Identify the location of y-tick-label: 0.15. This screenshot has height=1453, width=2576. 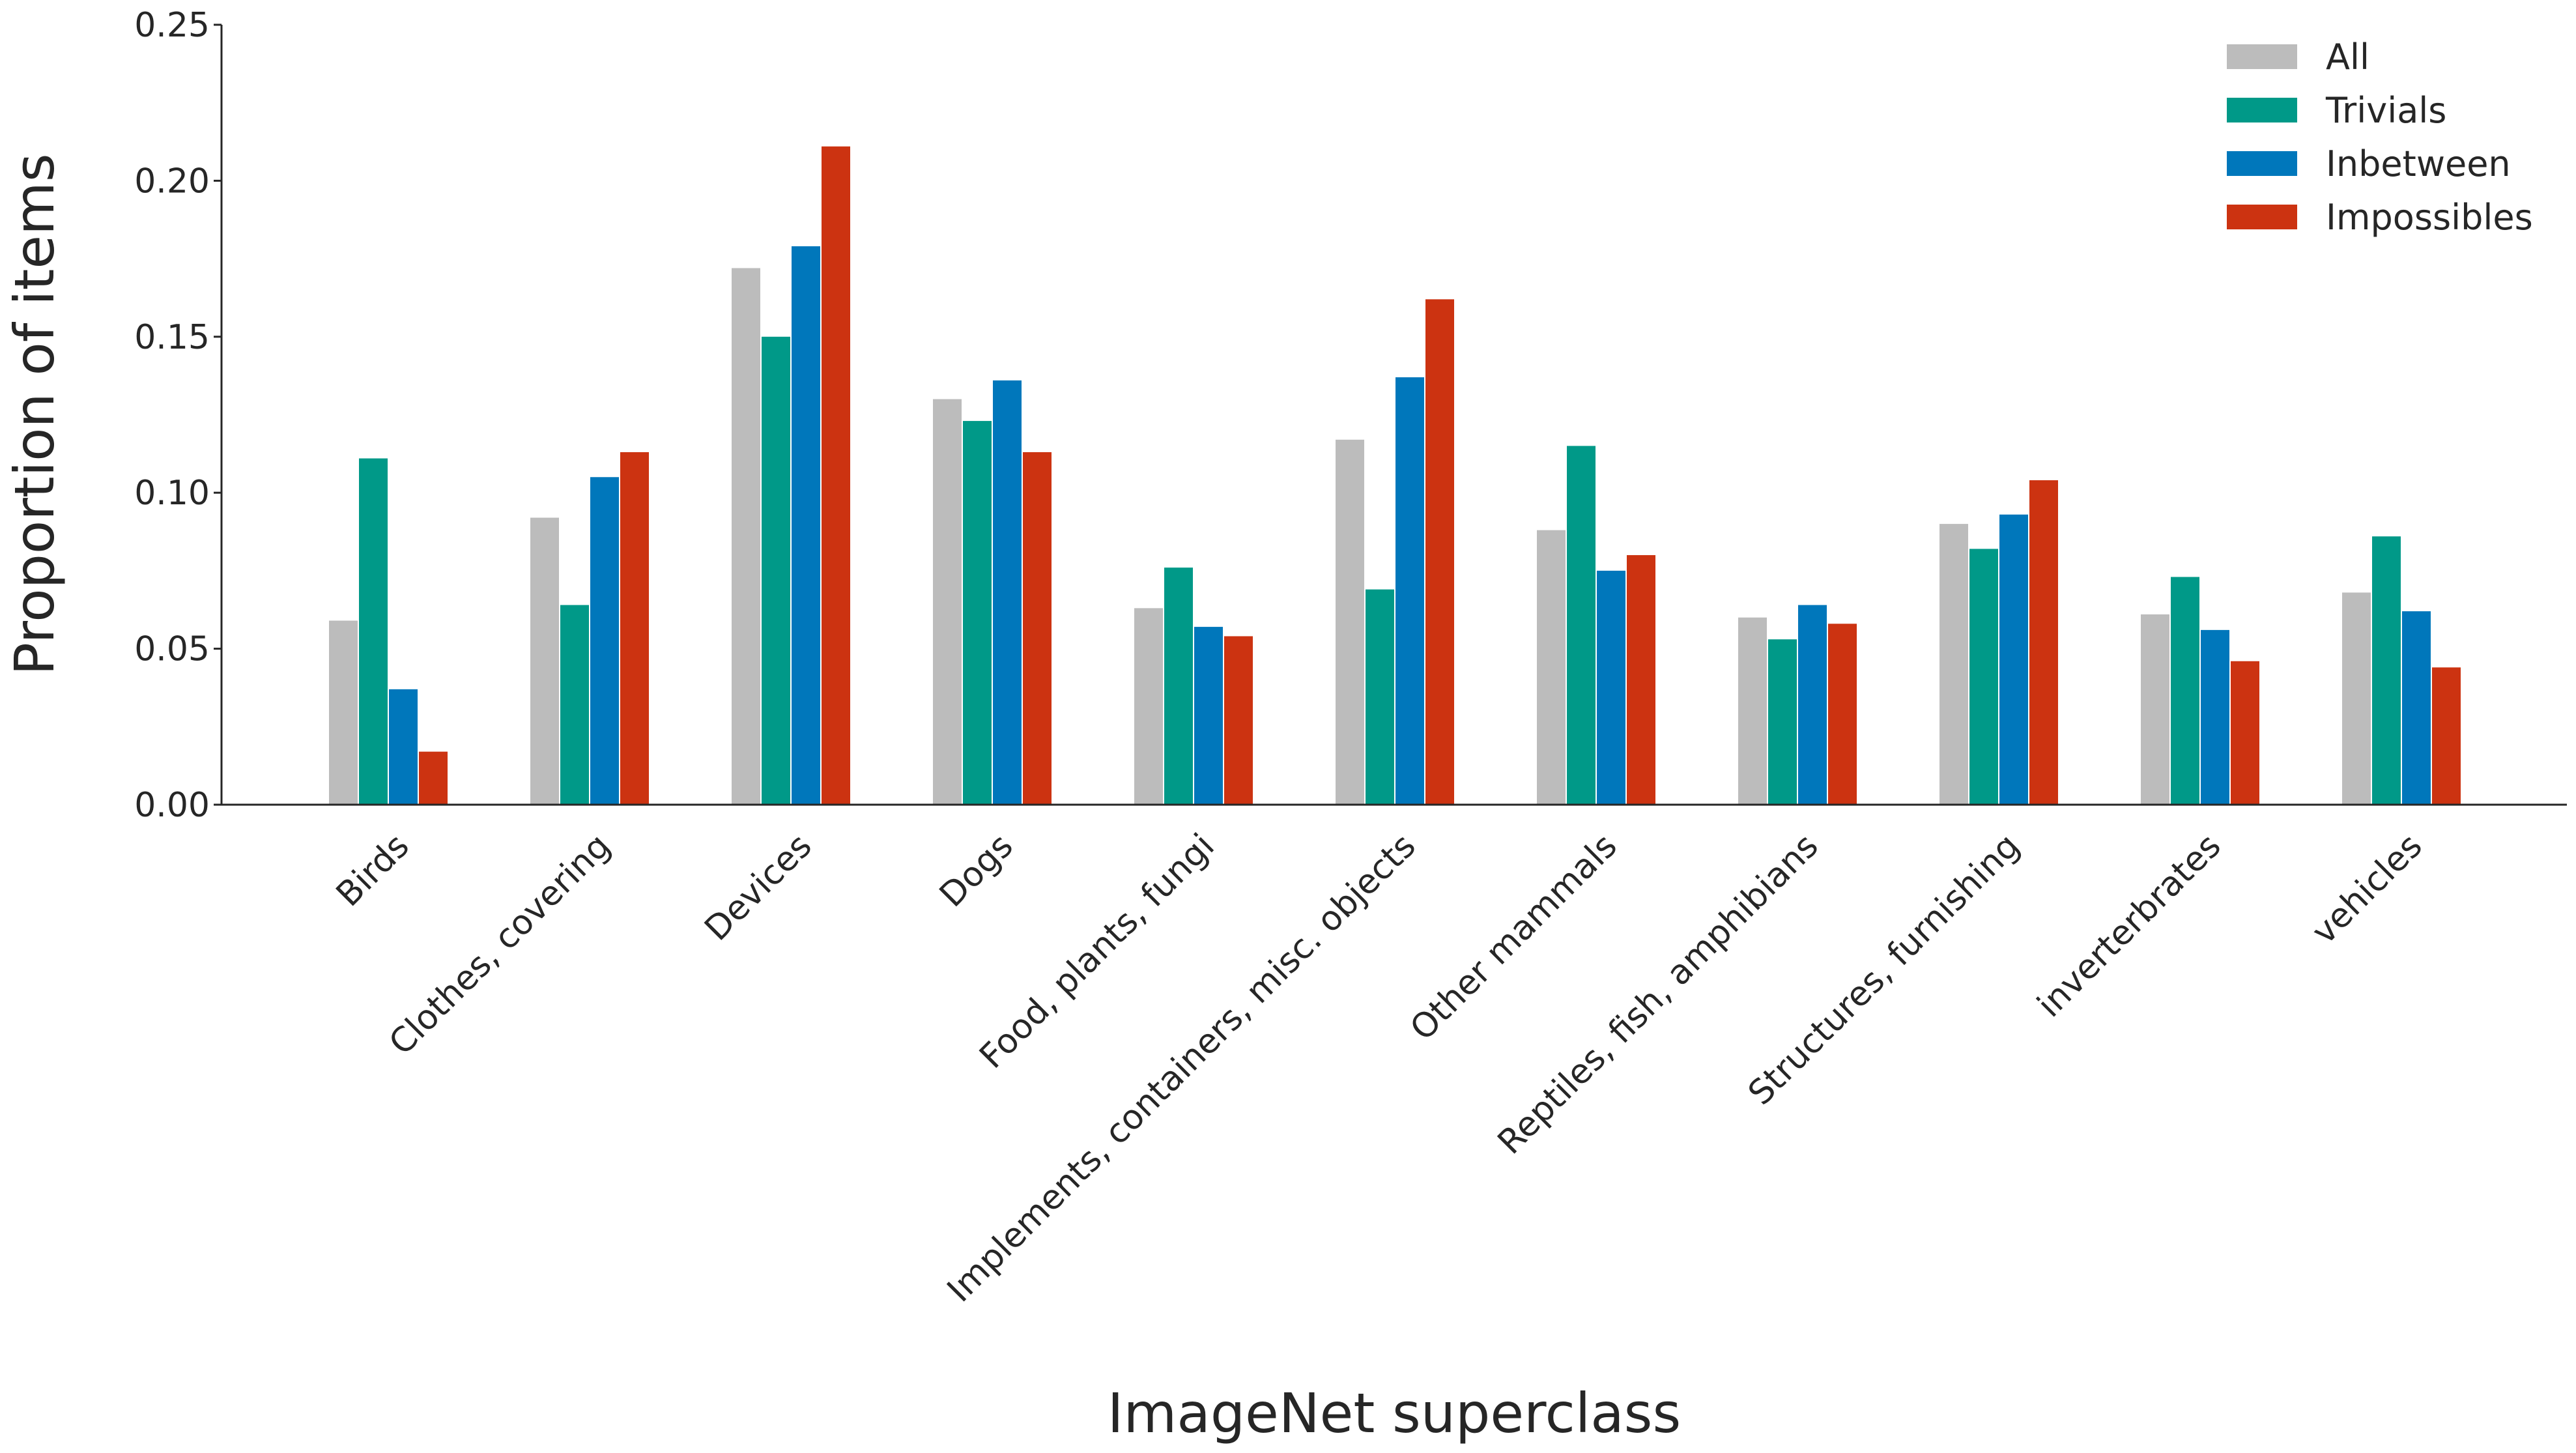
(172, 338).